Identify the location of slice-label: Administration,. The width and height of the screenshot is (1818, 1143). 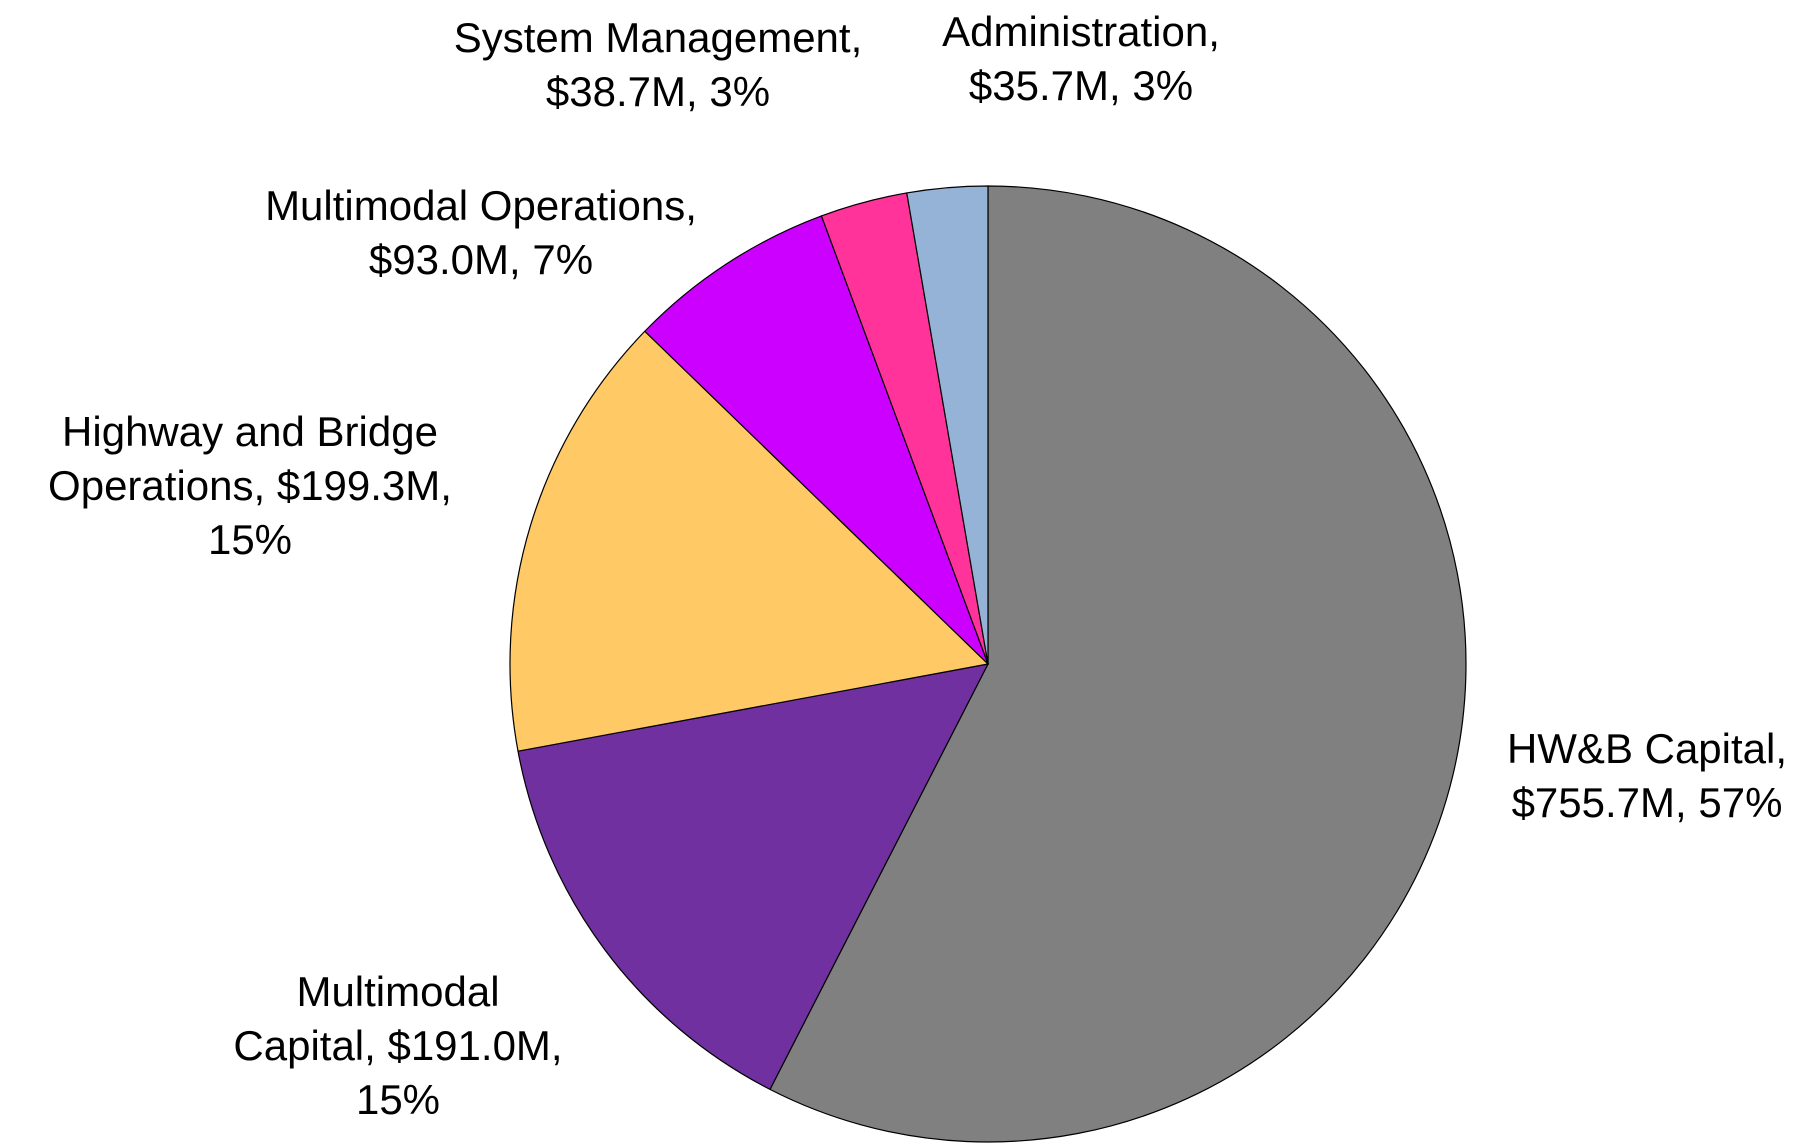
(1081, 31).